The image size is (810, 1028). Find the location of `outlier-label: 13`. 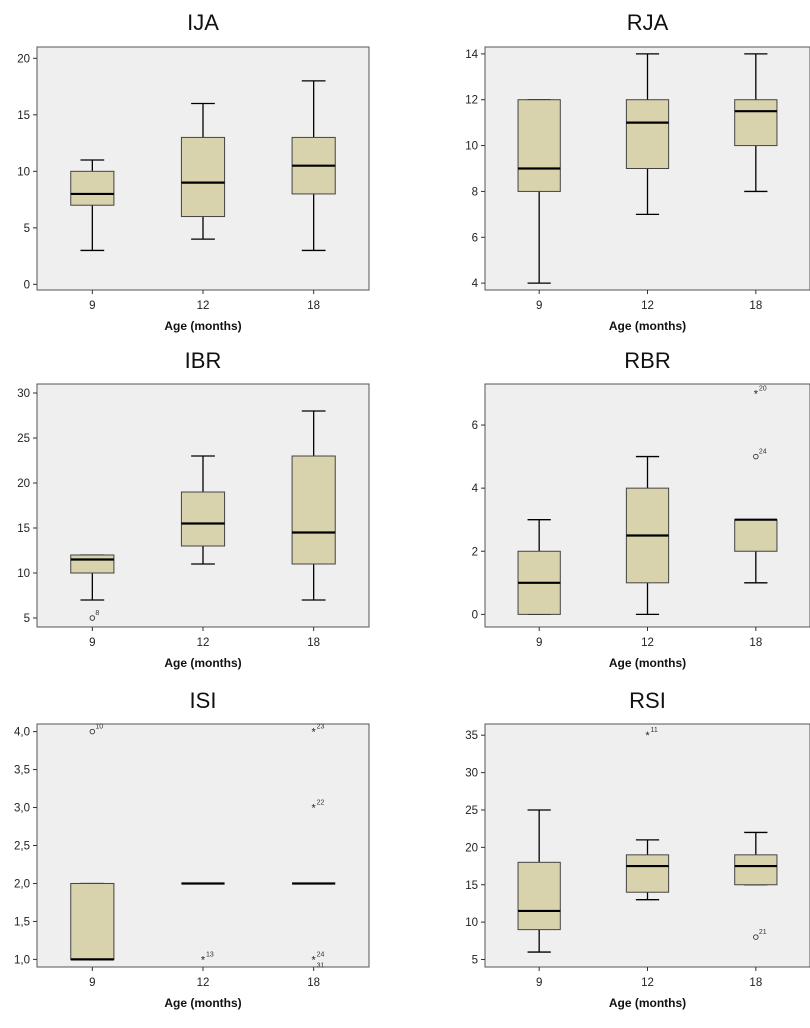

outlier-label: 13 is located at coordinates (210, 954).